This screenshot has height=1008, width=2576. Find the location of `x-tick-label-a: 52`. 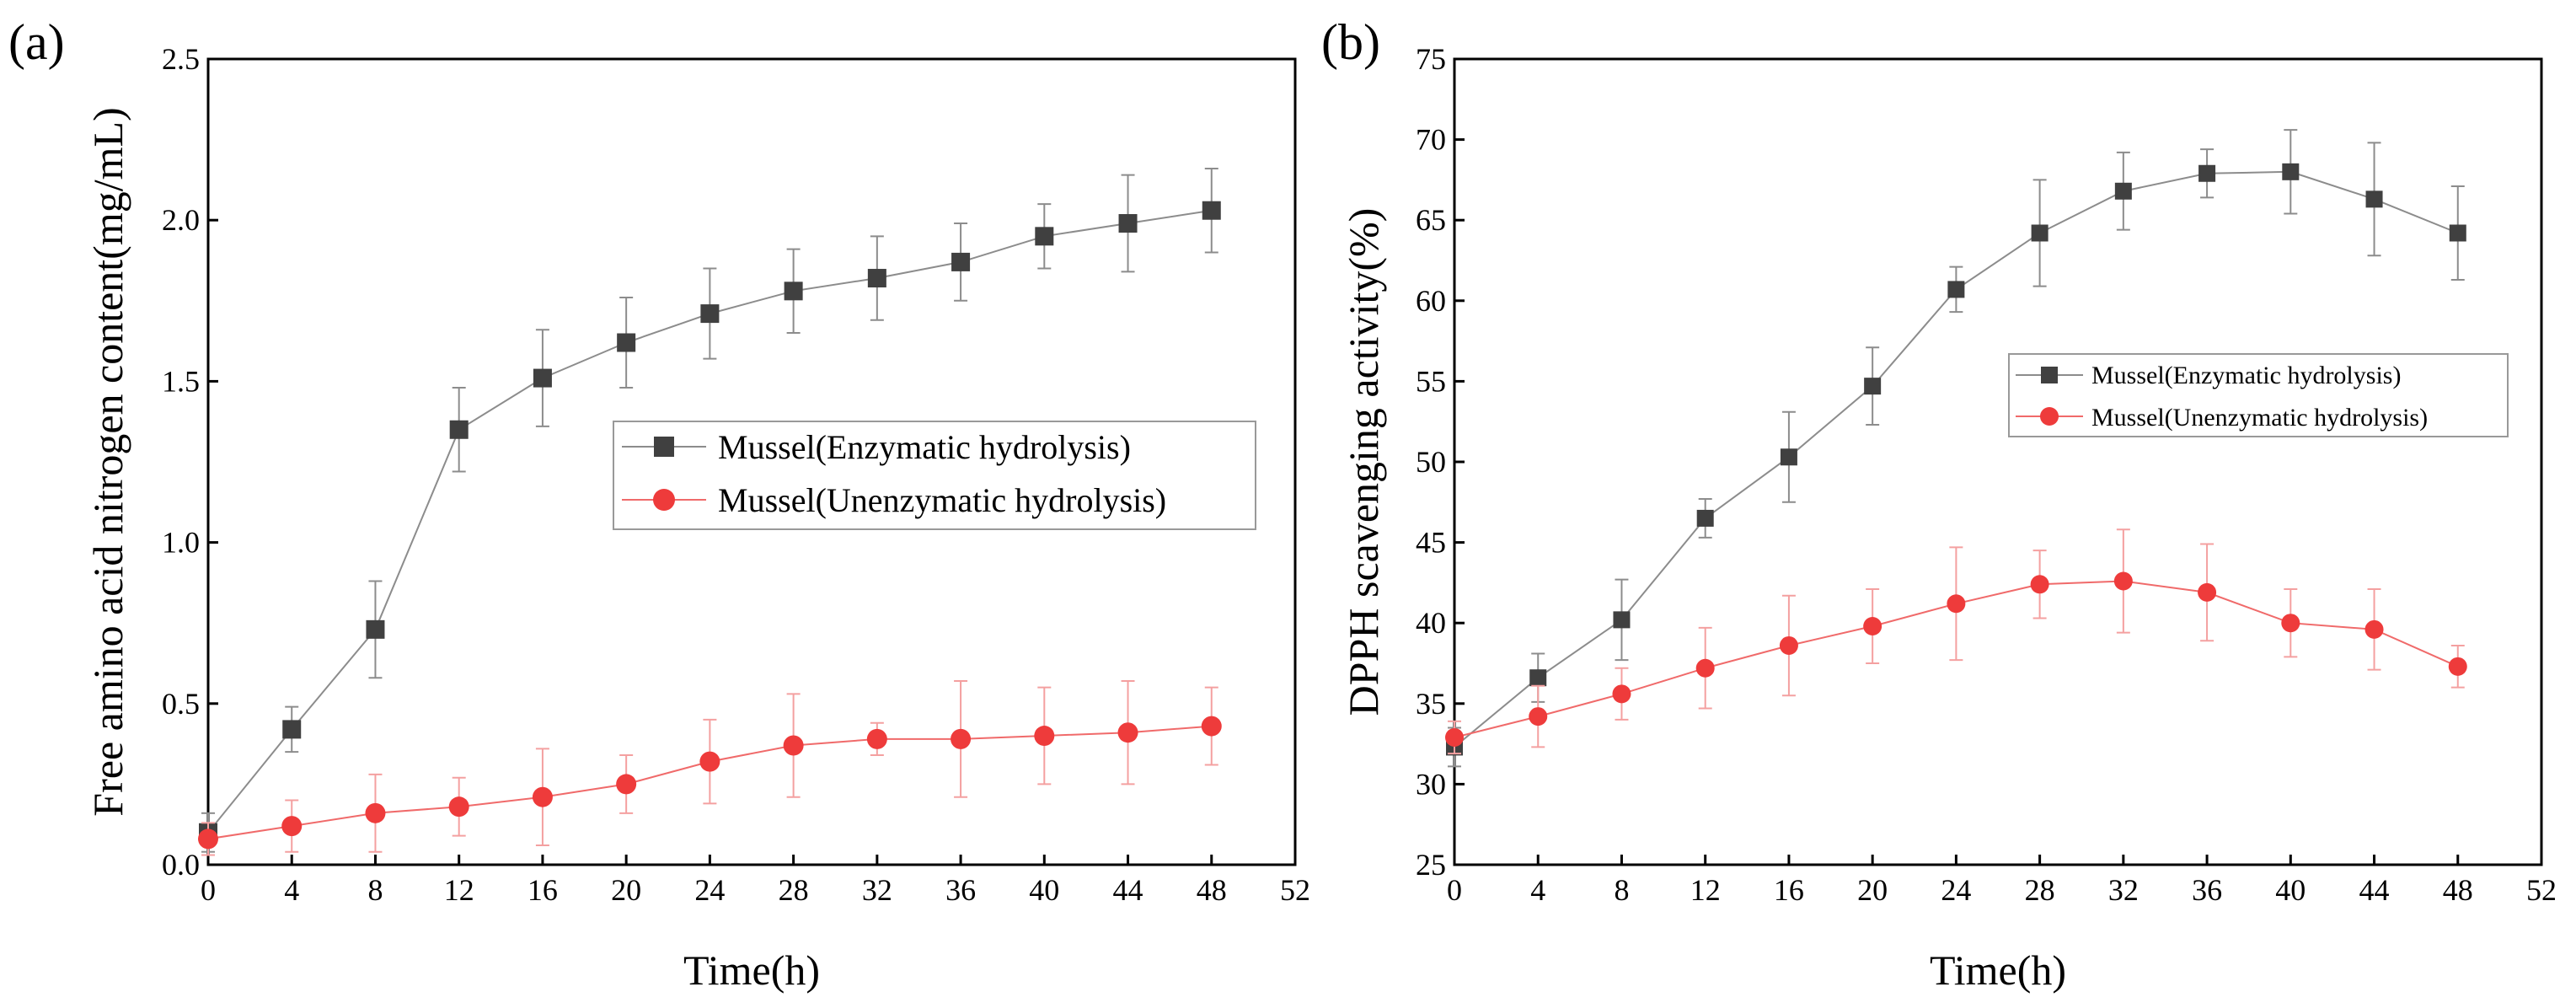

x-tick-label-a: 52 is located at coordinates (1295, 890).